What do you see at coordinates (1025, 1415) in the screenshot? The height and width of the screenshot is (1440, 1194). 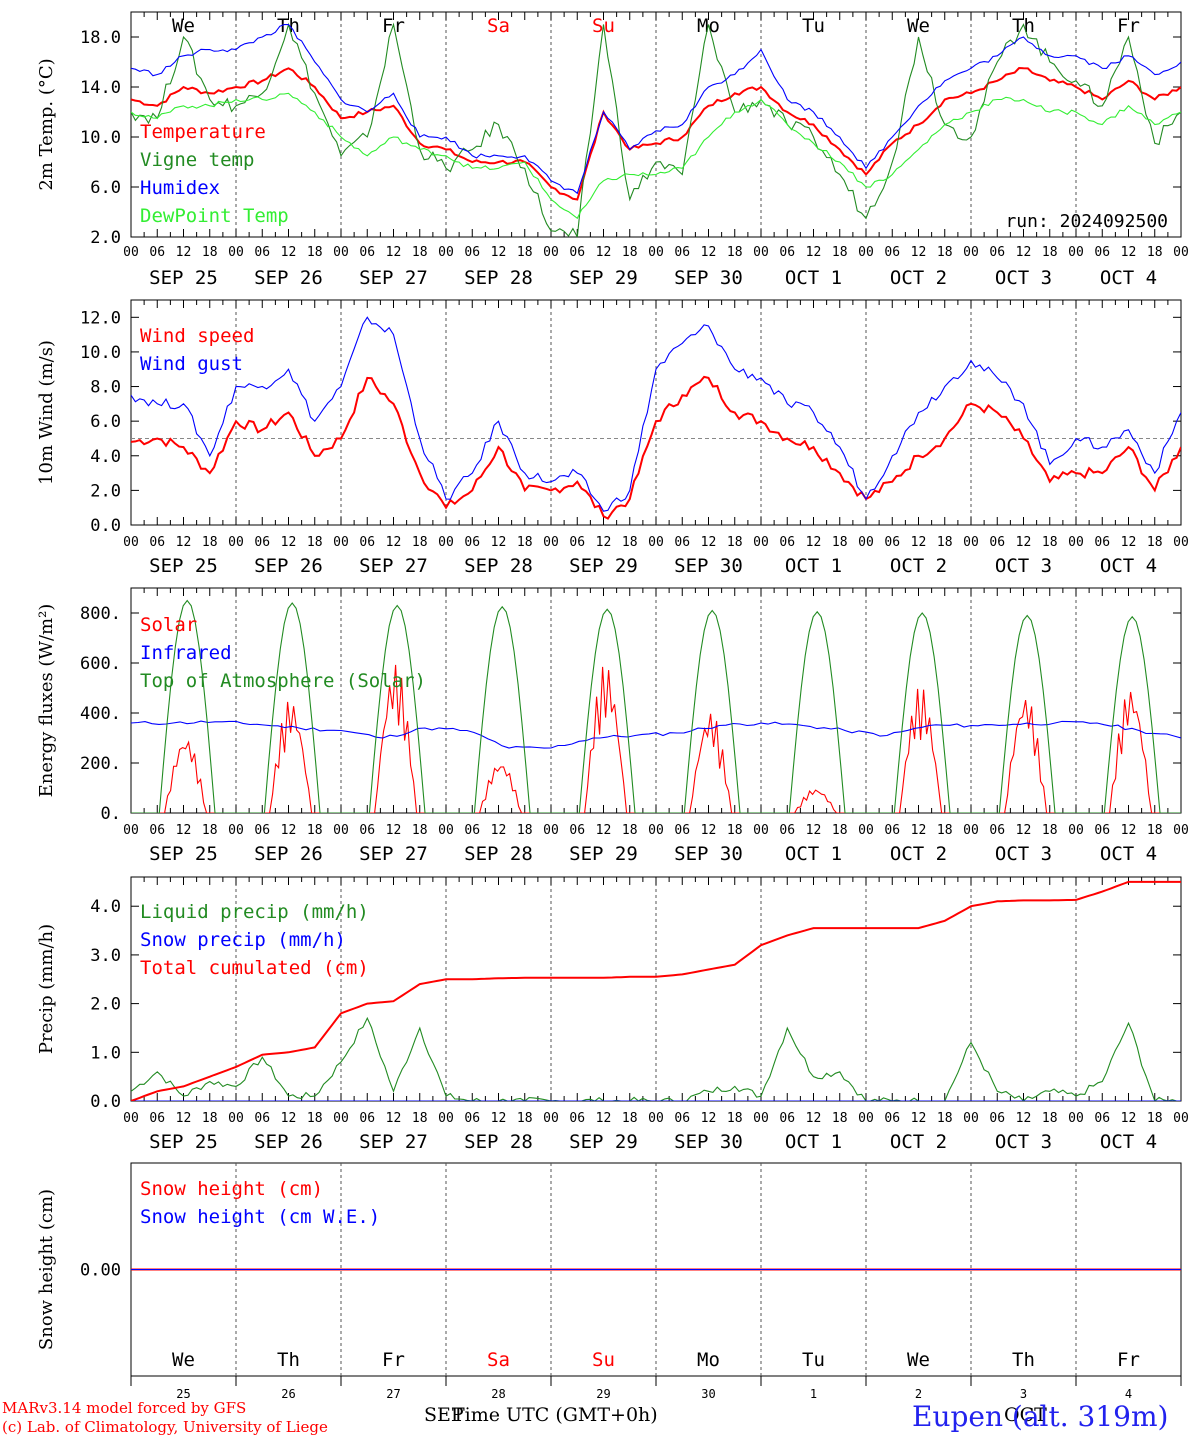 I see `footer-month-right: OCT` at bounding box center [1025, 1415].